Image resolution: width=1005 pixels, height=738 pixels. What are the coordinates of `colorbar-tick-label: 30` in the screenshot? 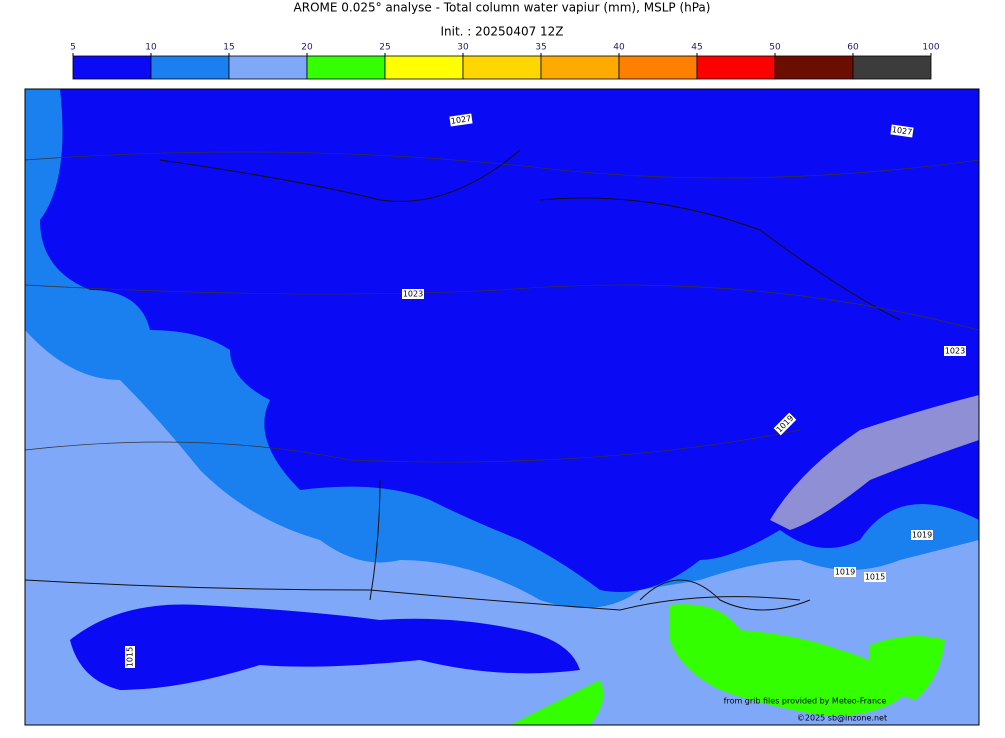 It's located at (463, 48).